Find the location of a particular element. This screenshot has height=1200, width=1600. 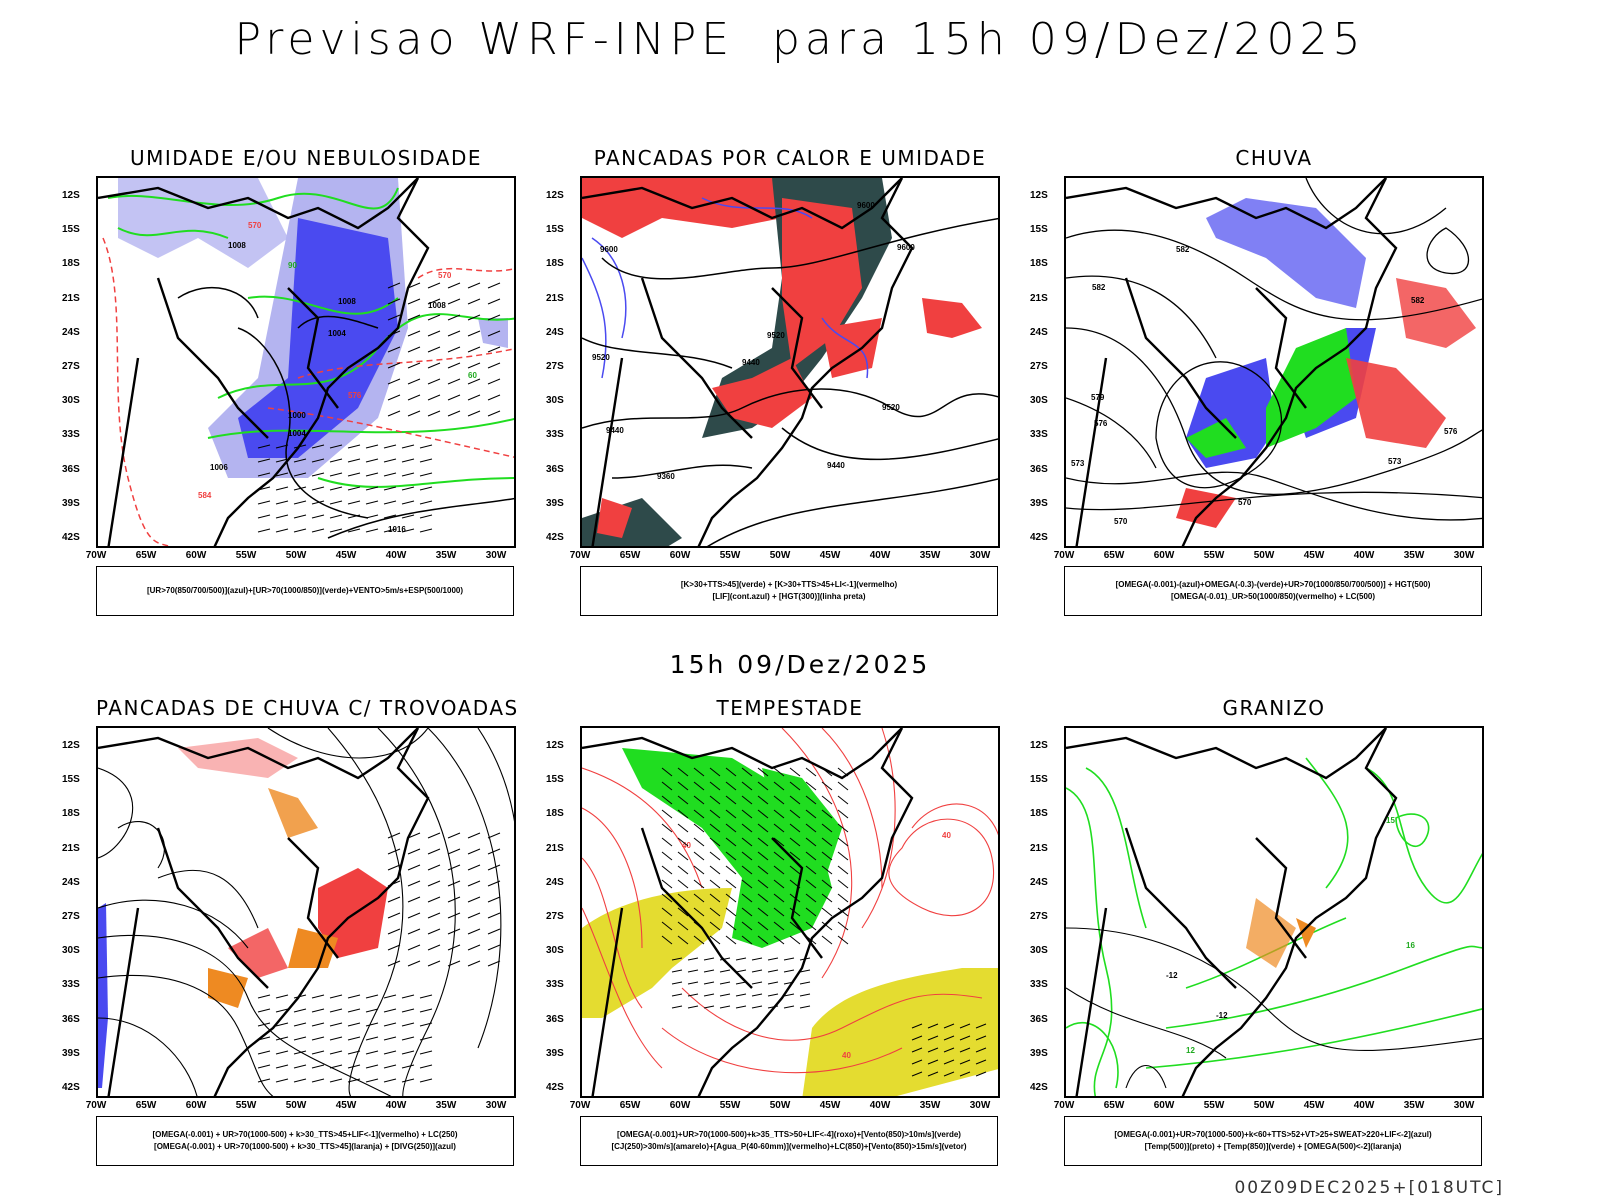

panel-granizo: GRANIZO is located at coordinates (1244, 936).